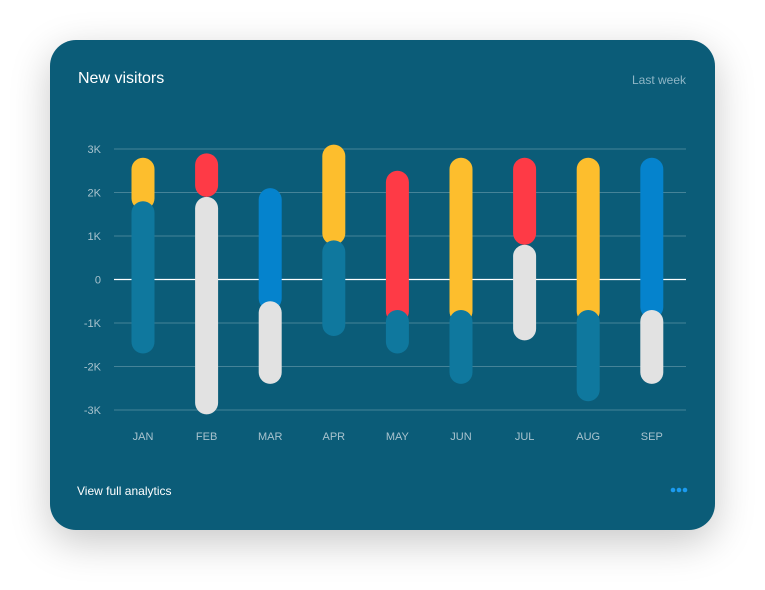  I want to click on y-tick-label: -2K, so click(93, 368).